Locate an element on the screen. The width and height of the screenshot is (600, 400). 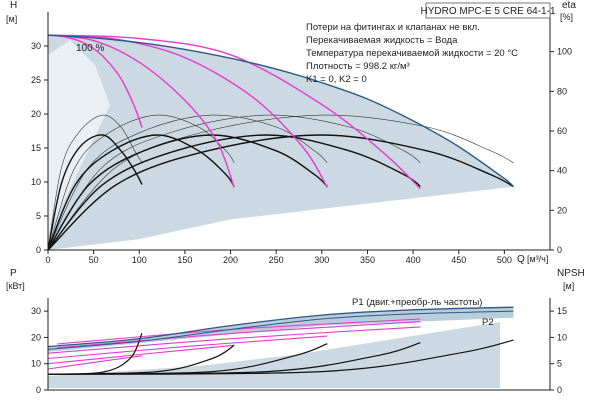
pw-y2label: NPSH is located at coordinates (571, 273).